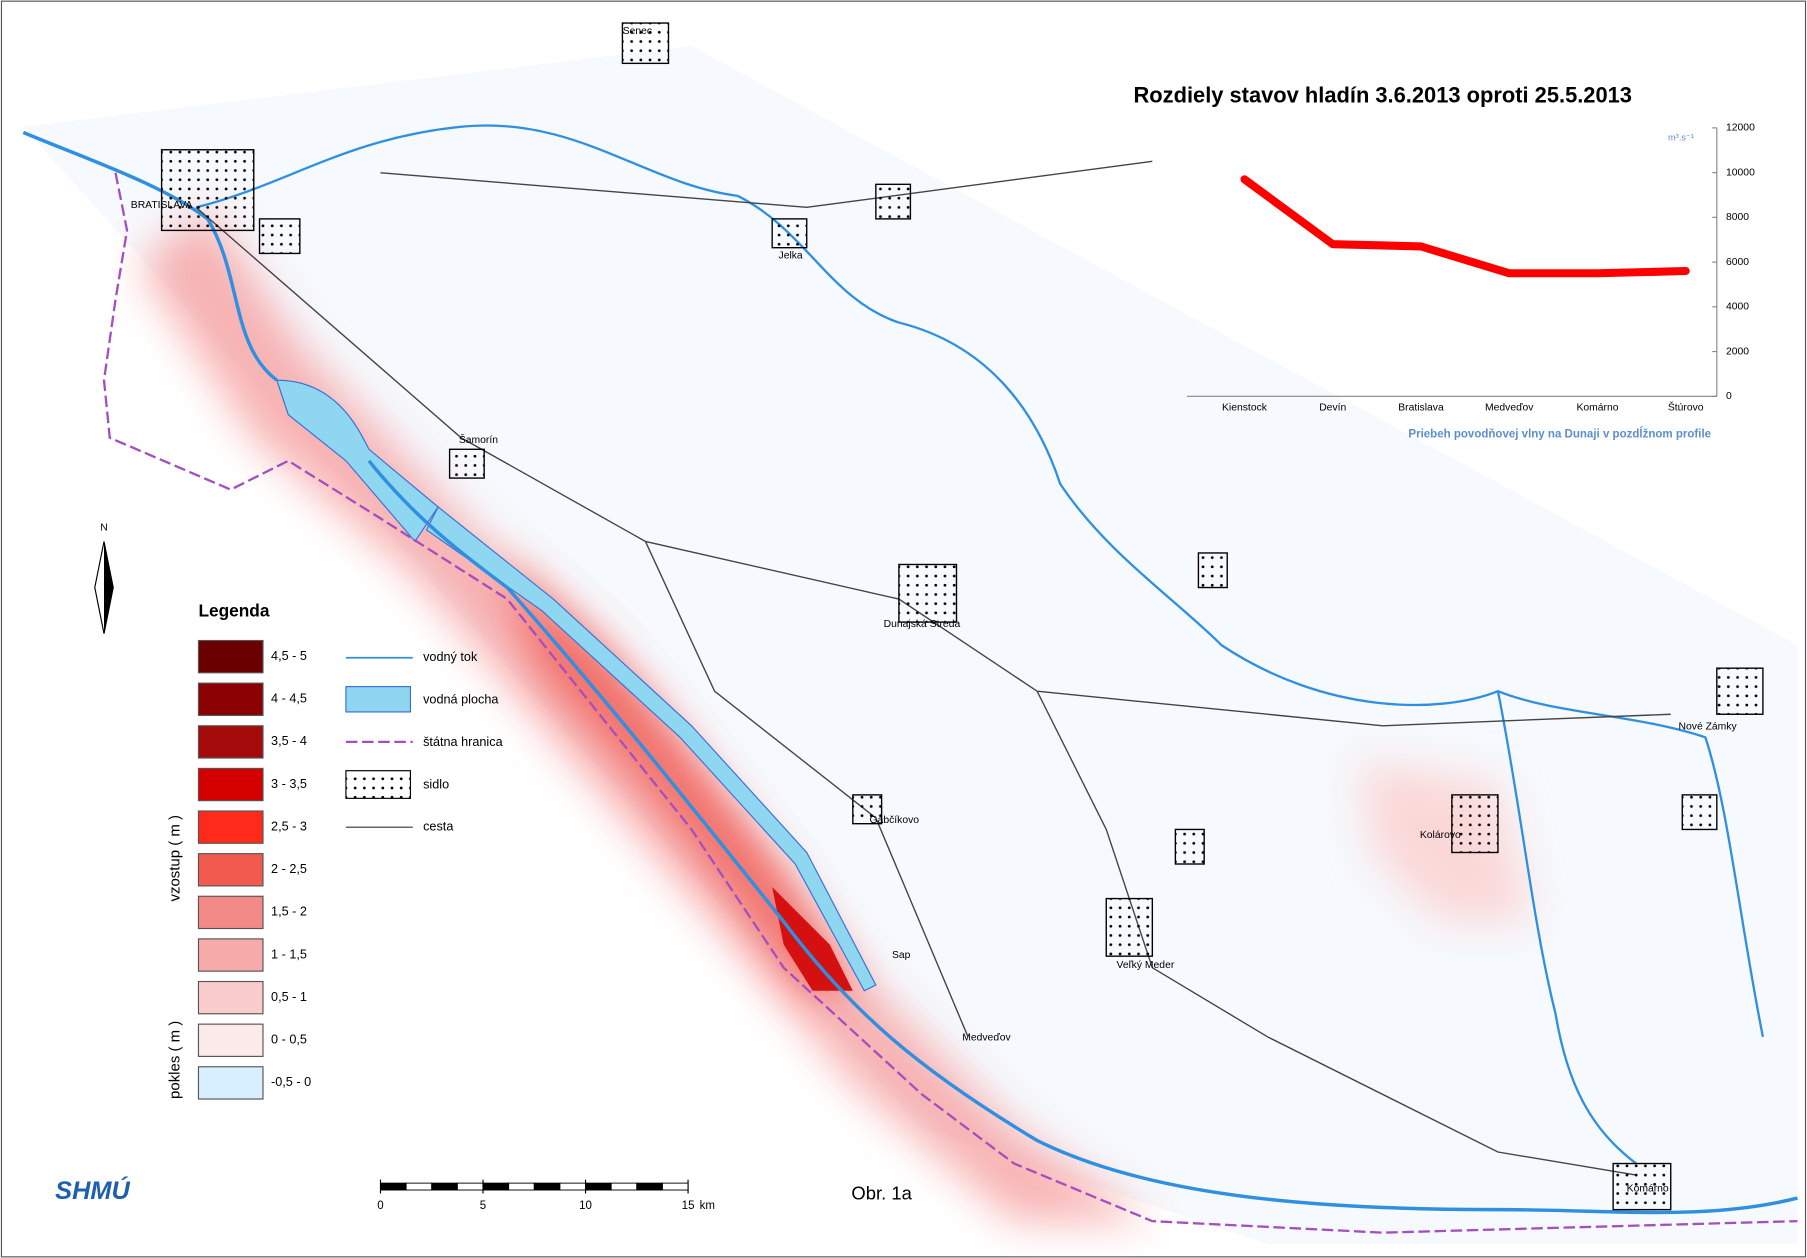  Describe the element at coordinates (881, 1193) in the screenshot. I see `figure-label: Obr. 1a` at that location.